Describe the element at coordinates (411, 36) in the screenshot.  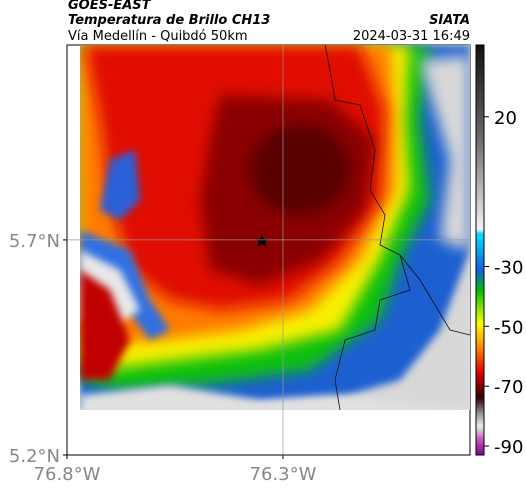
I see `timestamp: 2024-03-31 16:49` at that location.